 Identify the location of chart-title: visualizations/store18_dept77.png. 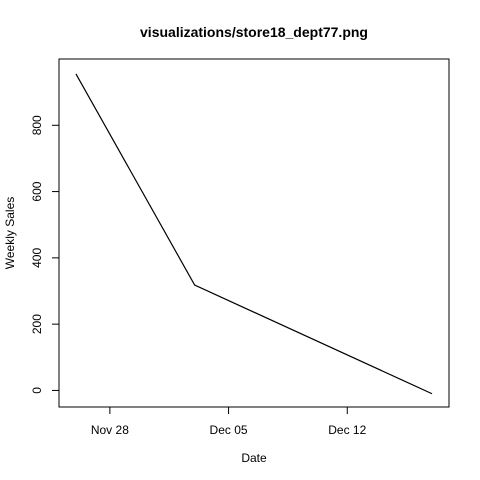
(254, 32).